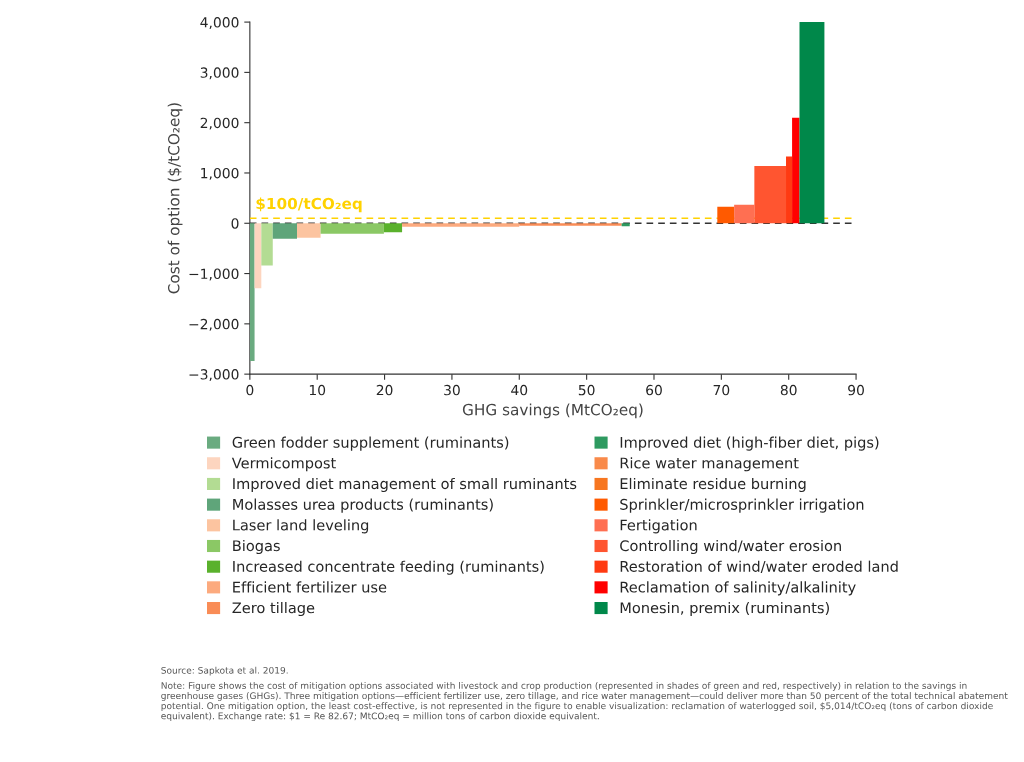 The width and height of the screenshot is (1024, 762). Describe the element at coordinates (519, 390) in the screenshot. I see `x-tick-label: 40` at that location.